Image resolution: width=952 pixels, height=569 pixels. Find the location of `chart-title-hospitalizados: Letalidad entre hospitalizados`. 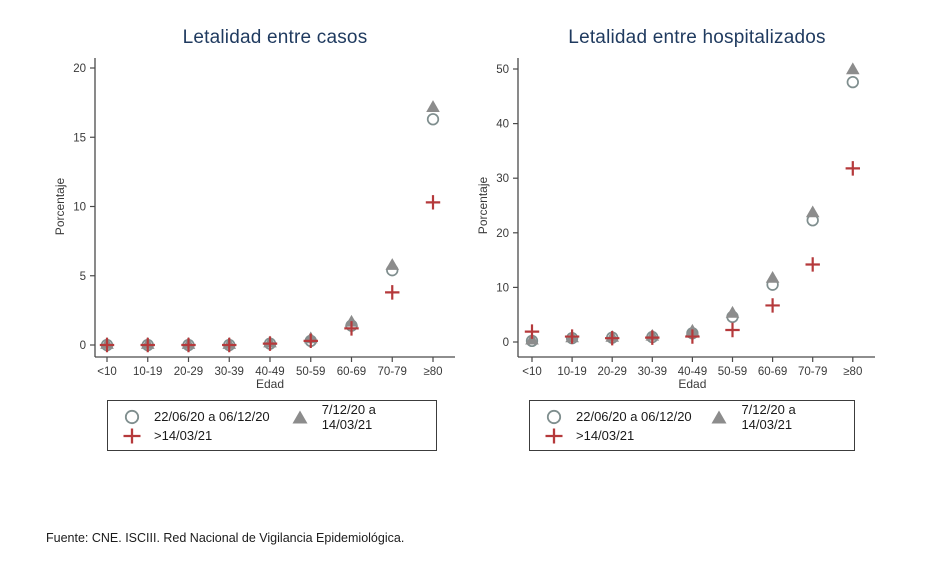

chart-title-hospitalizados: Letalidad entre hospitalizados is located at coordinates (697, 37).